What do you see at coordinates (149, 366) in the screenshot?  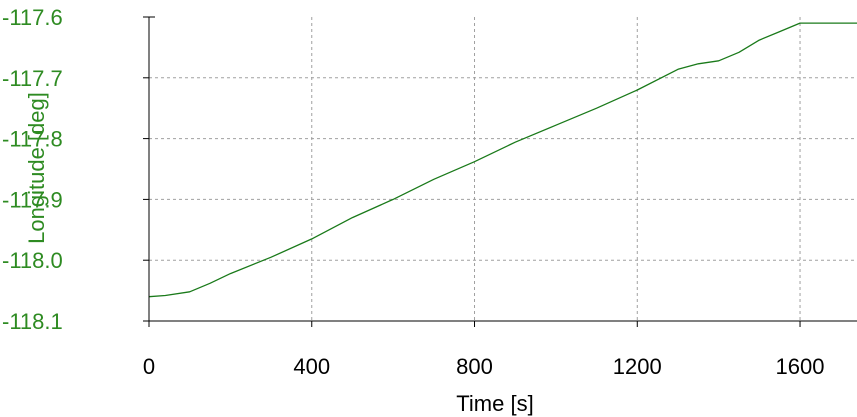 I see `x-tick-label: 0` at bounding box center [149, 366].